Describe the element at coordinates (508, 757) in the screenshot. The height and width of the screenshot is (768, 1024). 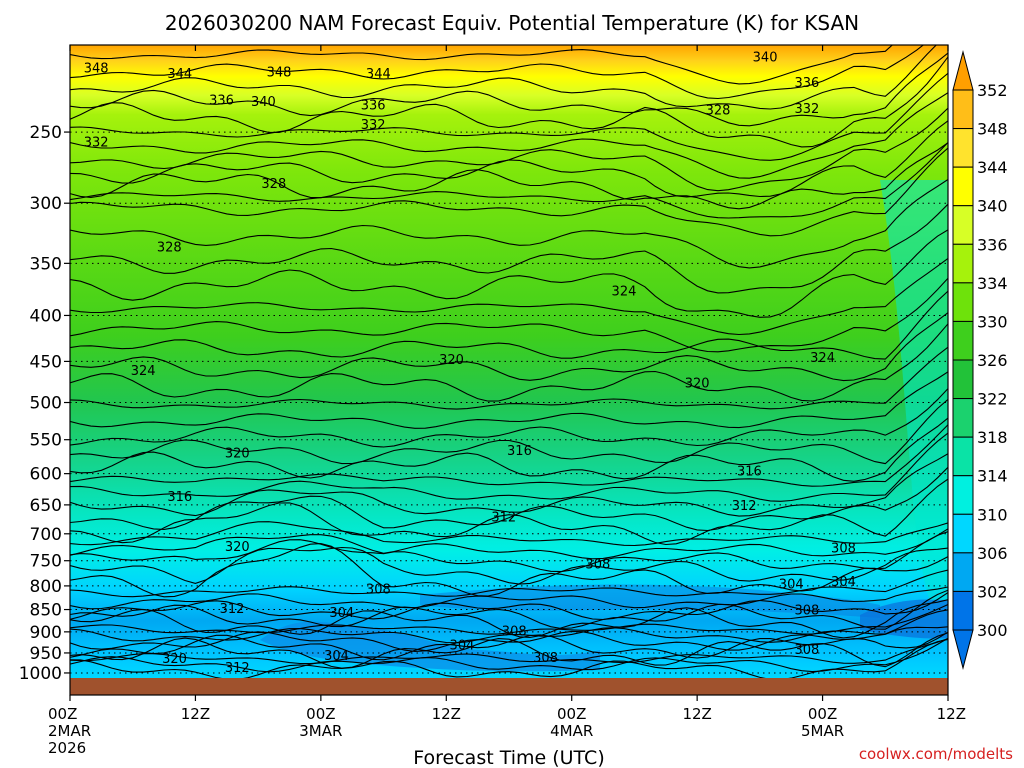
I see `x-axis-label: Forecast Time (UTC)` at that location.